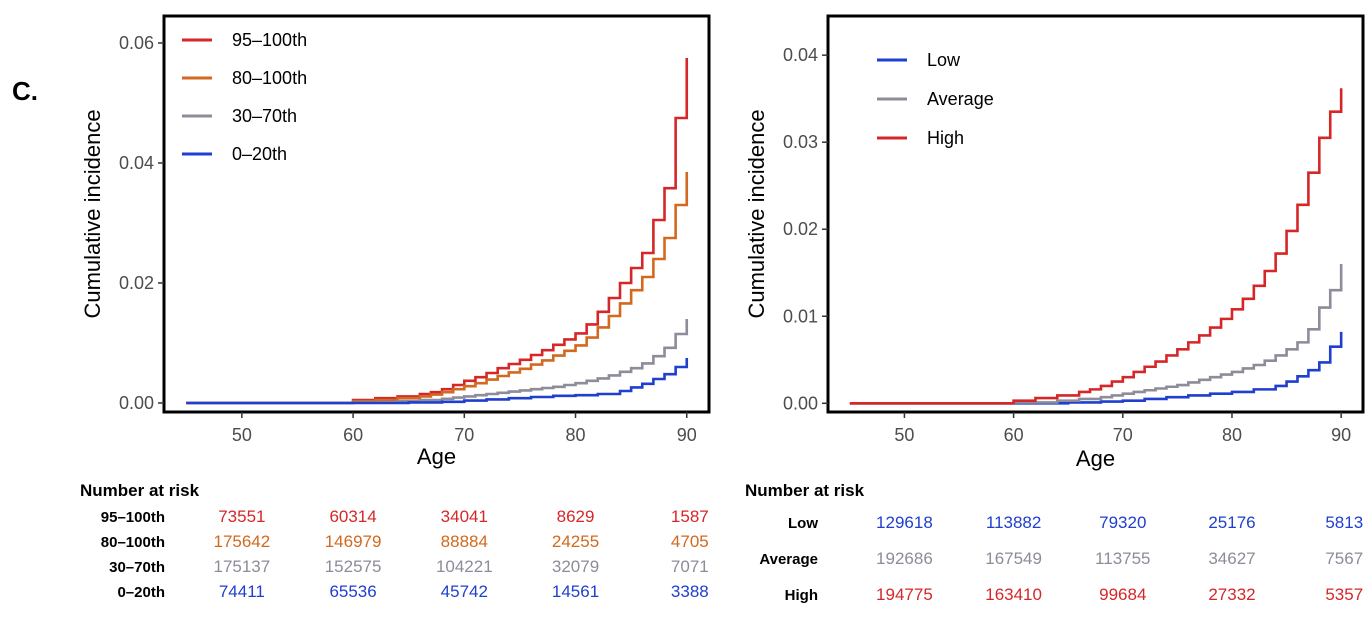 The height and width of the screenshot is (622, 1367). I want to click on risk-value: 152575, so click(353, 566).